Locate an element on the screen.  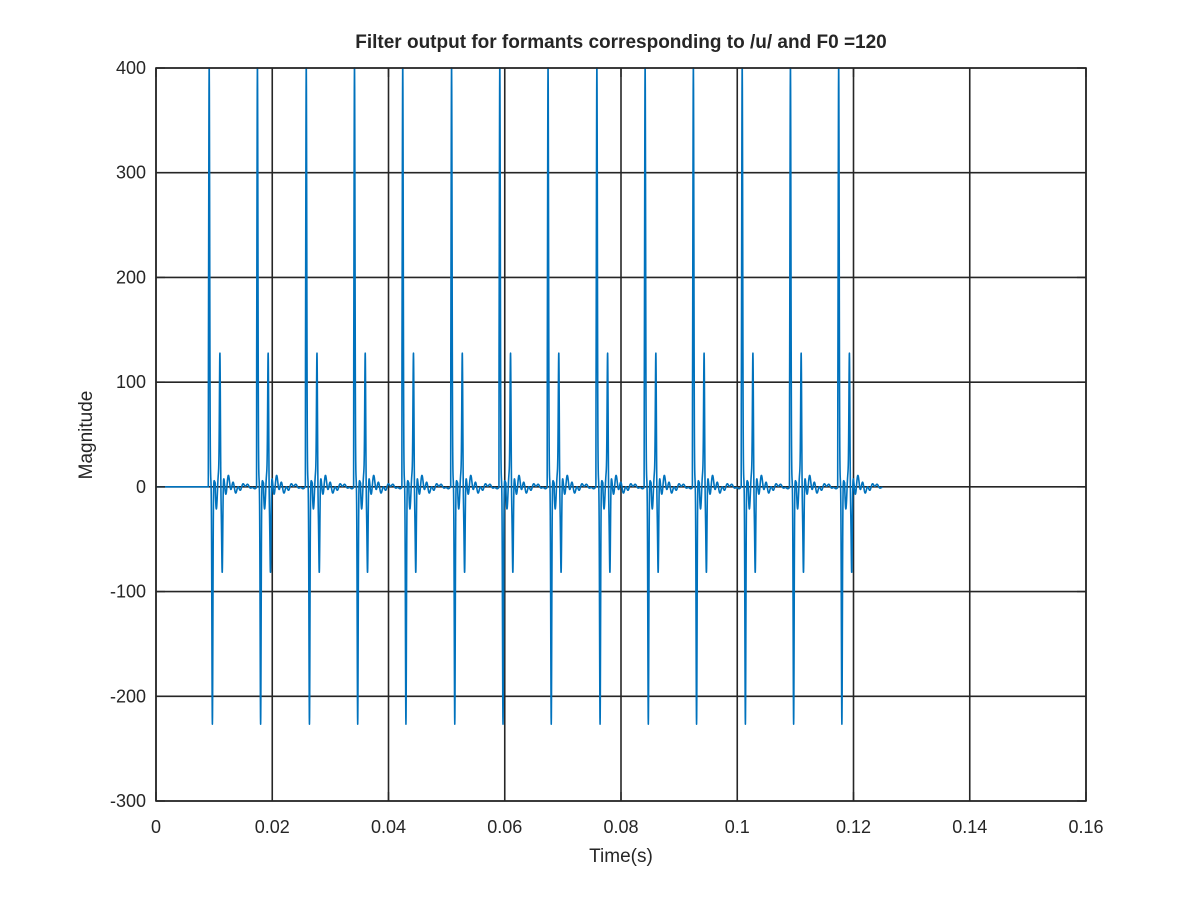
x-axis-label: Time(s) is located at coordinates (621, 856).